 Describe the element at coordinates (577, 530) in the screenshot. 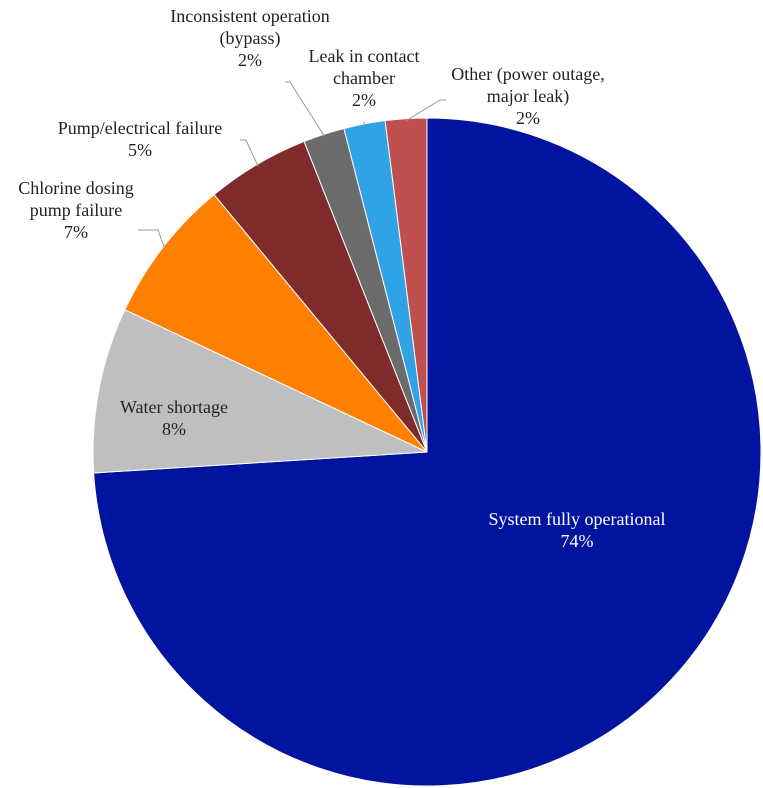

I see `slice-label-1: System fully operational 74%` at that location.